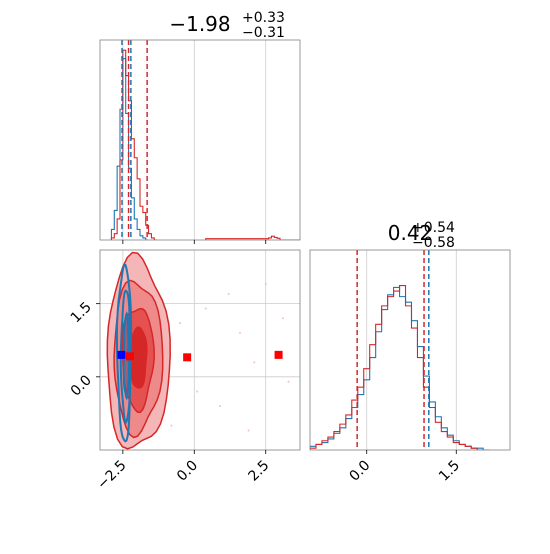 This screenshot has height=554, width=550. Describe the element at coordinates (263, 18) in the screenshot. I see `title-upper-error: +0.33` at that location.